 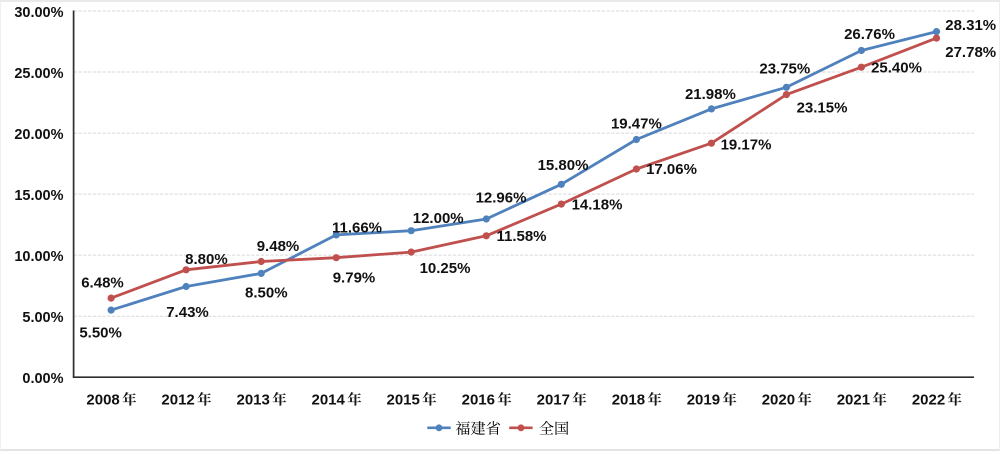 What do you see at coordinates (177, 400) in the screenshot?
I see `svg-text: 2012` at bounding box center [177, 400].